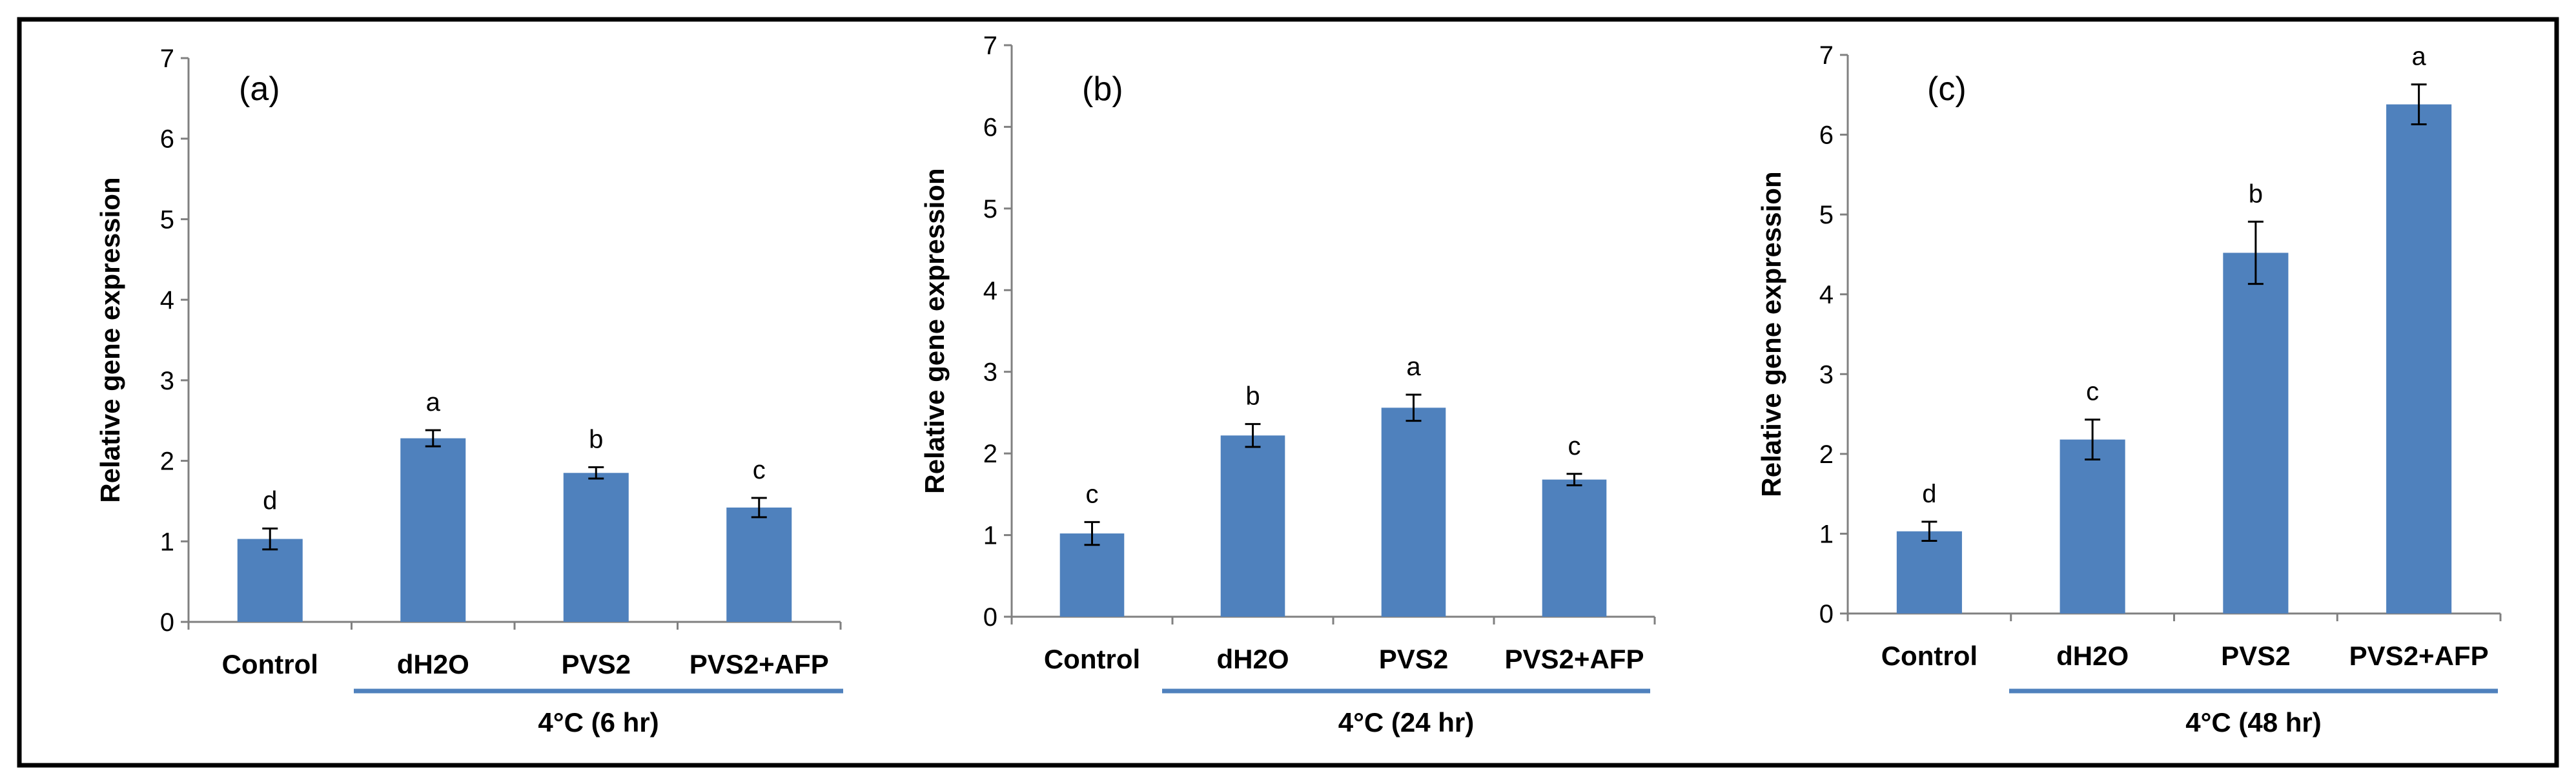 This screenshot has width=2576, height=784. What do you see at coordinates (2253, 722) in the screenshot?
I see `group-label: 4°C (48 hr)` at bounding box center [2253, 722].